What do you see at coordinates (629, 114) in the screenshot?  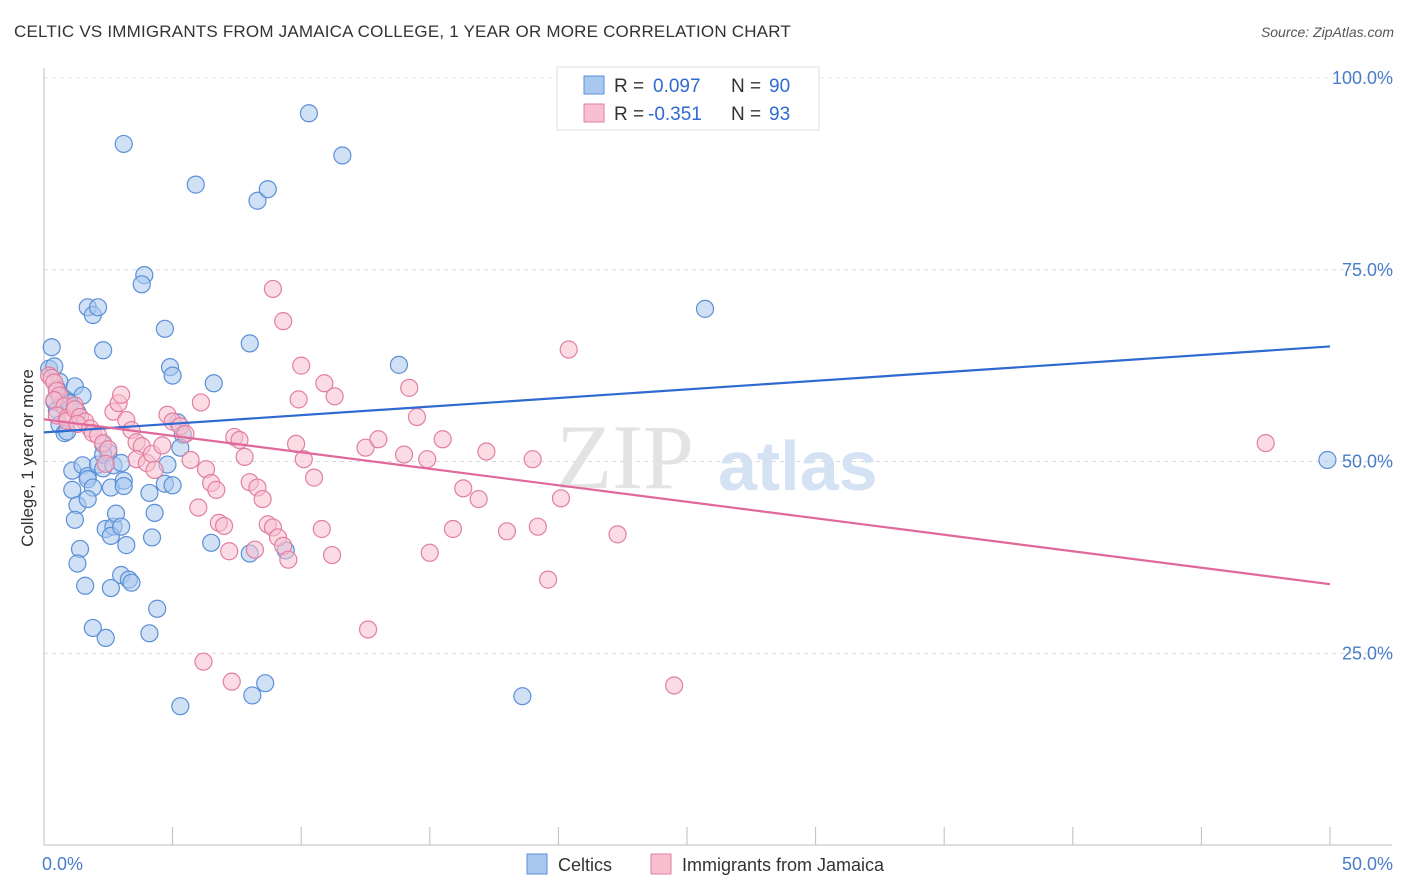 I see `legend-r-label-jamaica: R =` at bounding box center [629, 114].